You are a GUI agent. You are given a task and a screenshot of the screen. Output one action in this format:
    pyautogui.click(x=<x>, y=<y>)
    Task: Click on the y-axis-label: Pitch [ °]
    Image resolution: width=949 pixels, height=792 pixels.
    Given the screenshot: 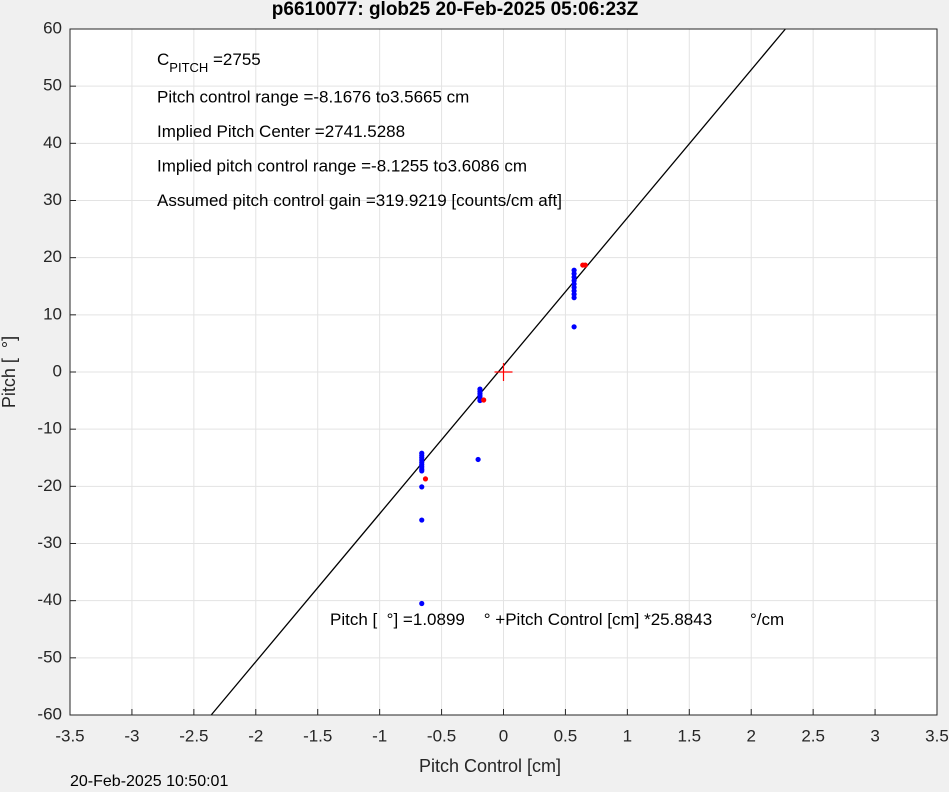 What is the action you would take?
    pyautogui.click(x=9, y=372)
    